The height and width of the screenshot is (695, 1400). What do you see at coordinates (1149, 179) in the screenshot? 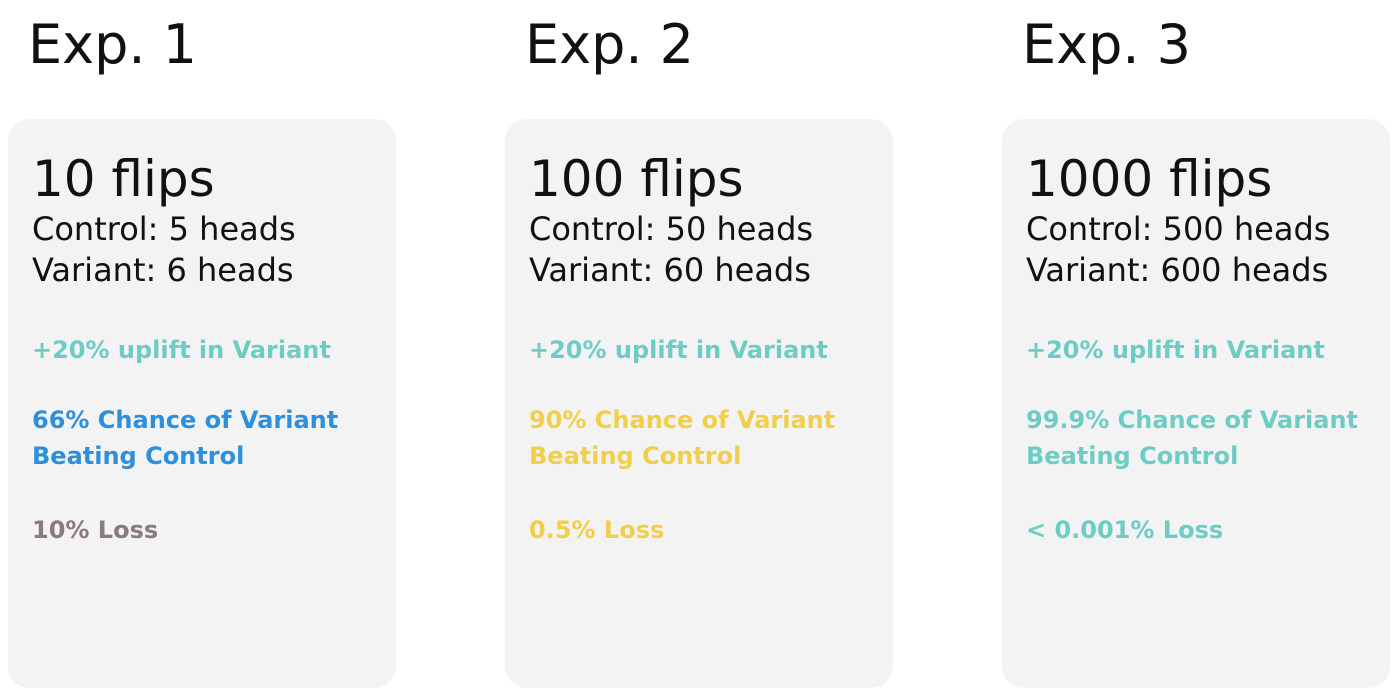
I see `experiment-3-flips: 1000 flips` at bounding box center [1149, 179].